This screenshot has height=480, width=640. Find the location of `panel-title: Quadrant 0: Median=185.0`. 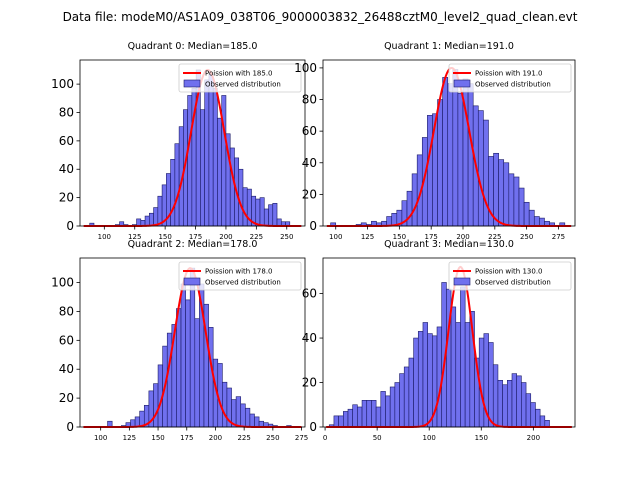

panel-title: Quadrant 0: Median=185.0 is located at coordinates (193, 46).